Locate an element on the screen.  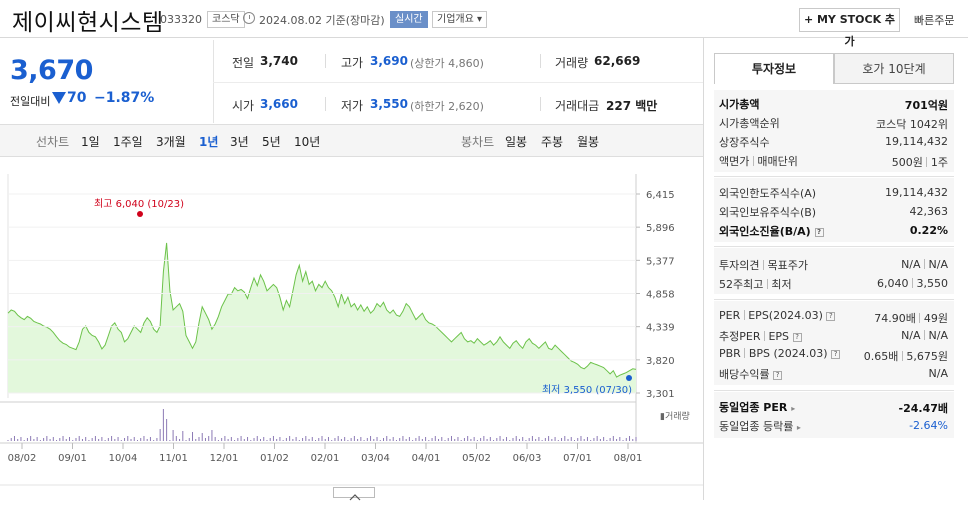
candle-weekly: 주봉 is located at coordinates (552, 142).